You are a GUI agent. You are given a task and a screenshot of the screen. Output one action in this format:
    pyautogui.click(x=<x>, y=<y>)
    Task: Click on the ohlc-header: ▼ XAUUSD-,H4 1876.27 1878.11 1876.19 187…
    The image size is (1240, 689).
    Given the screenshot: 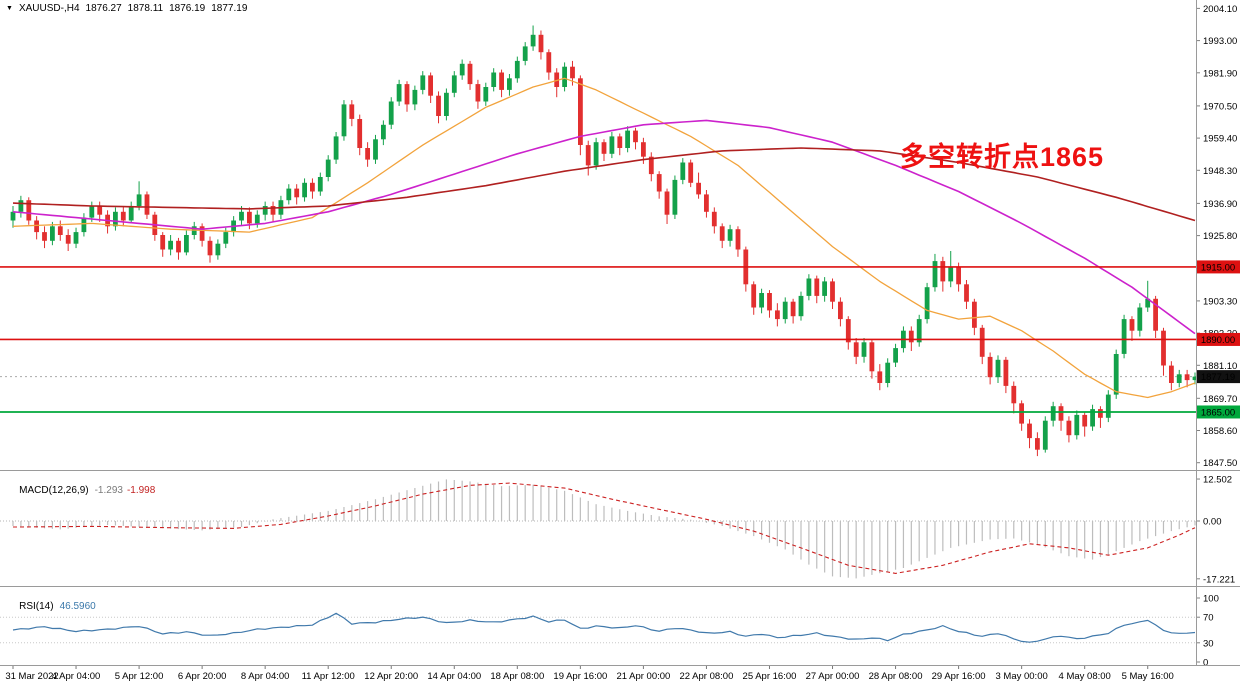 What is the action you would take?
    pyautogui.click(x=126, y=8)
    